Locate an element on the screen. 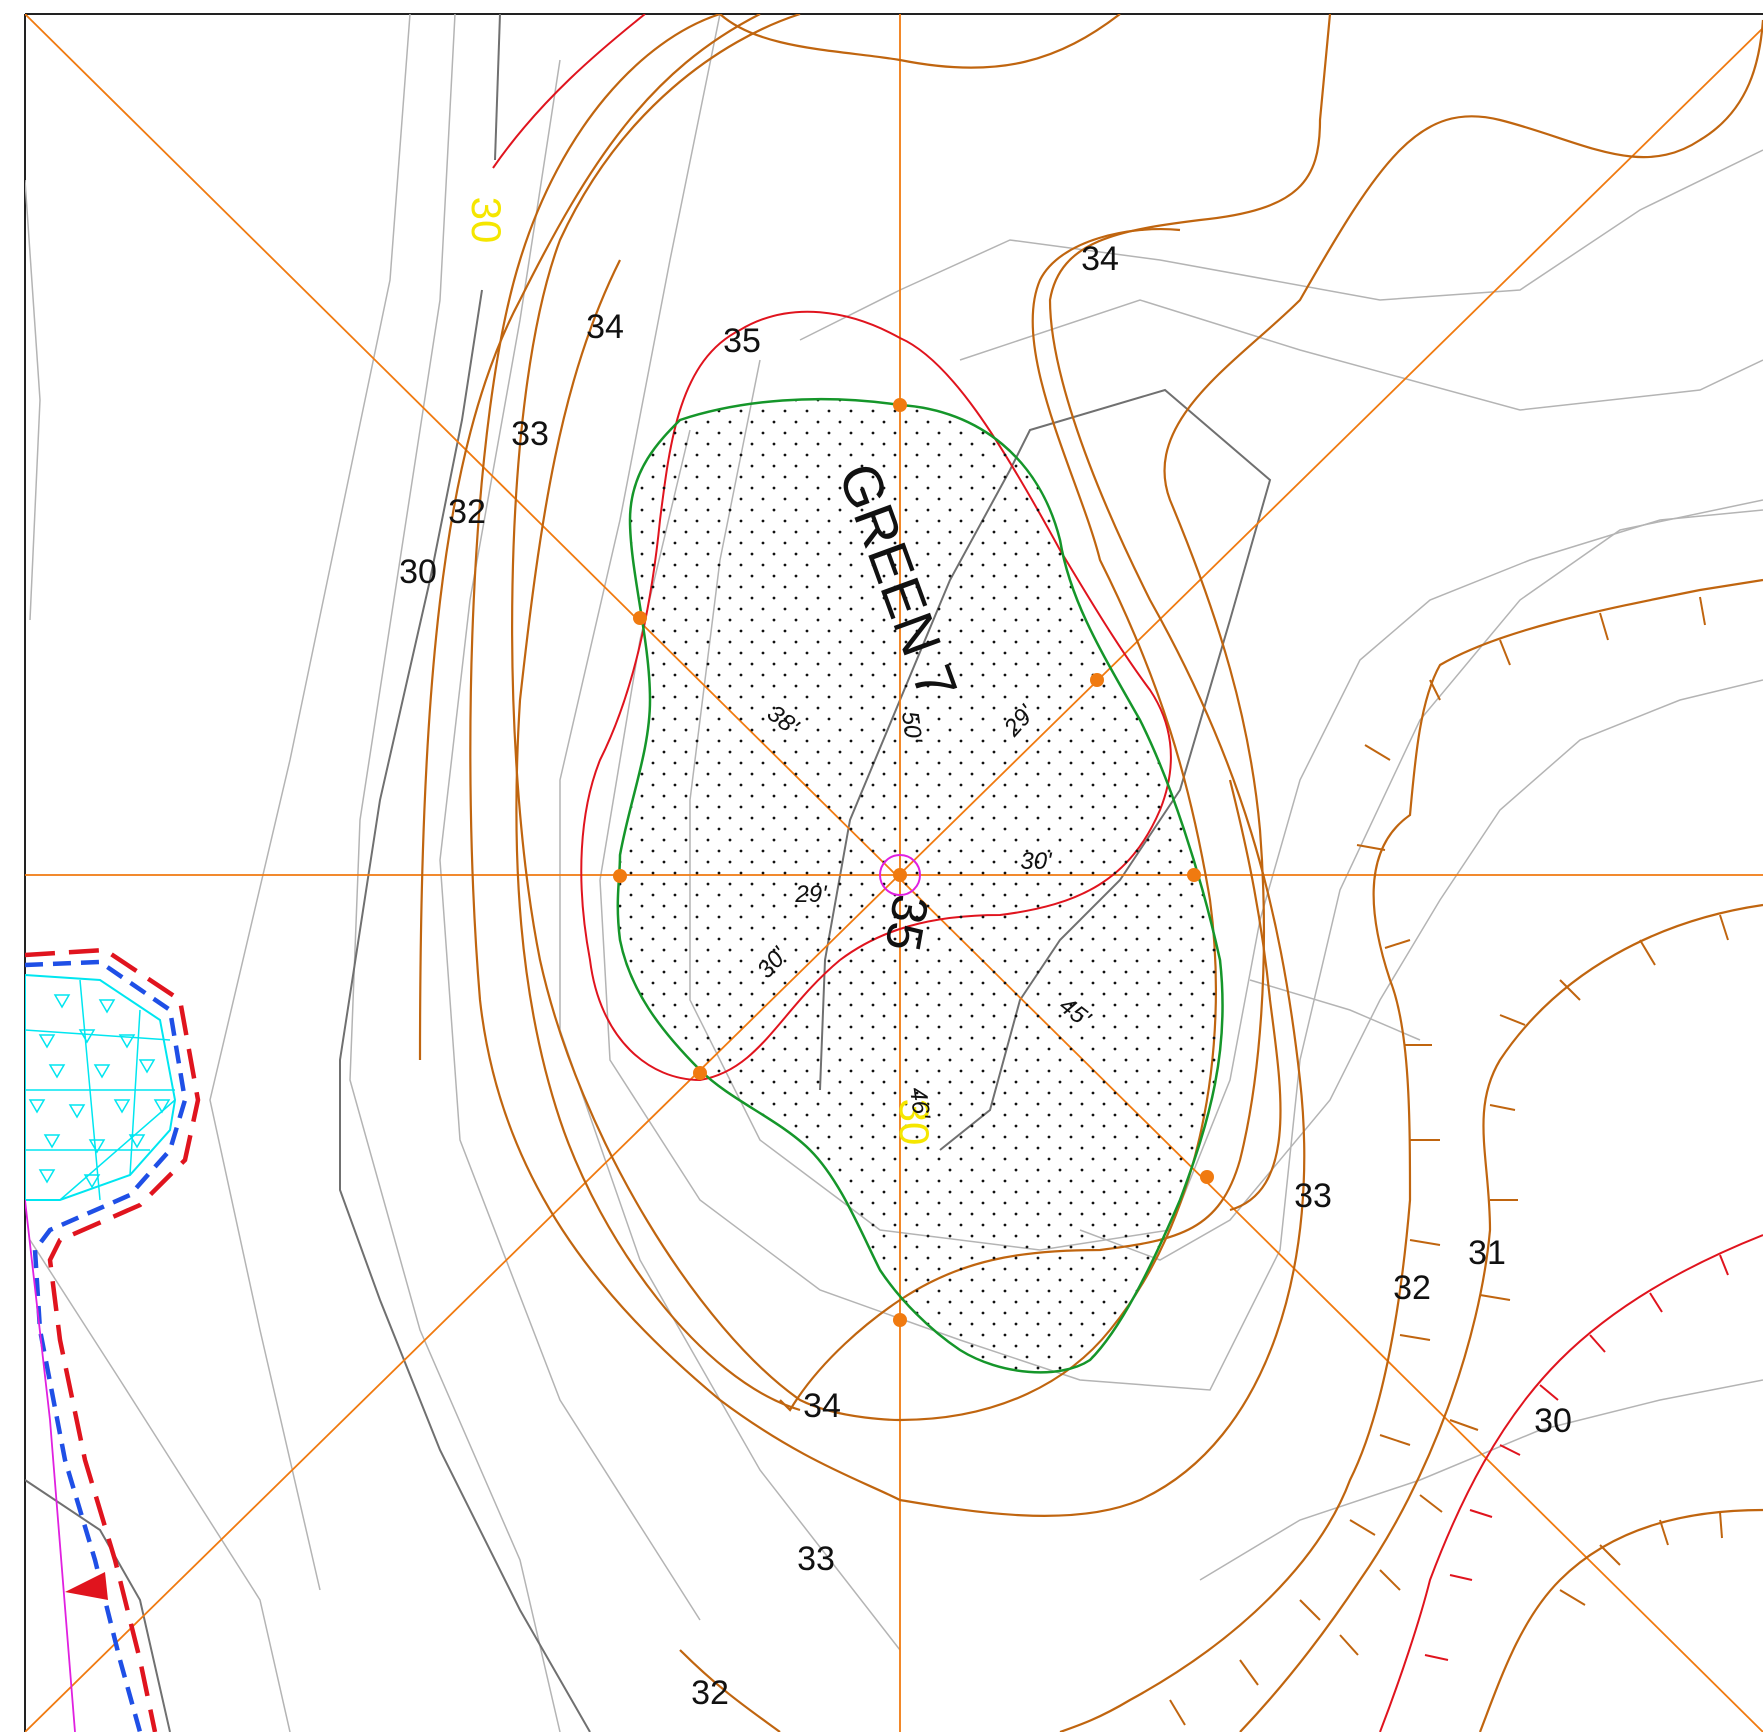 The height and width of the screenshot is (1732, 1763). contour-label: 35 is located at coordinates (742, 341).